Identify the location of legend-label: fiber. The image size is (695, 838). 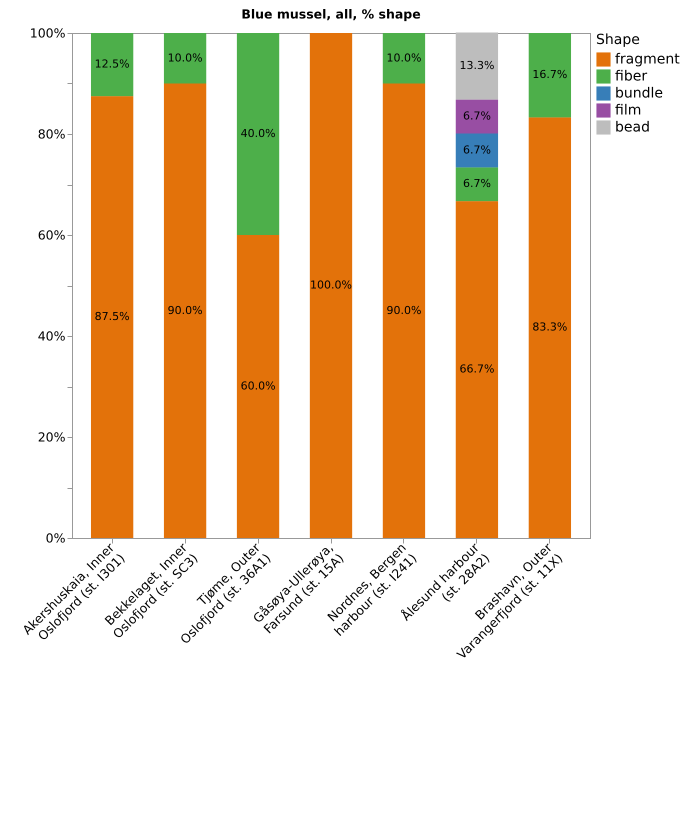
(631, 76).